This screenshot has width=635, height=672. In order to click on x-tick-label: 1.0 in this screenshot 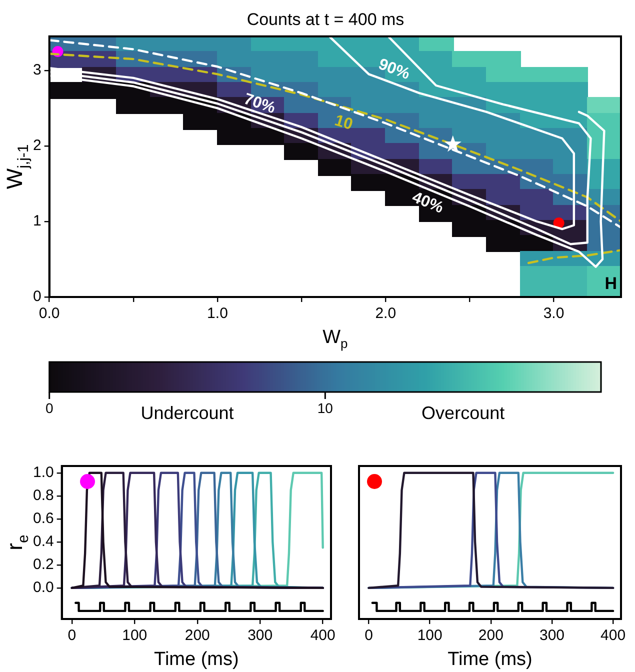, I will do `click(217, 313)`.